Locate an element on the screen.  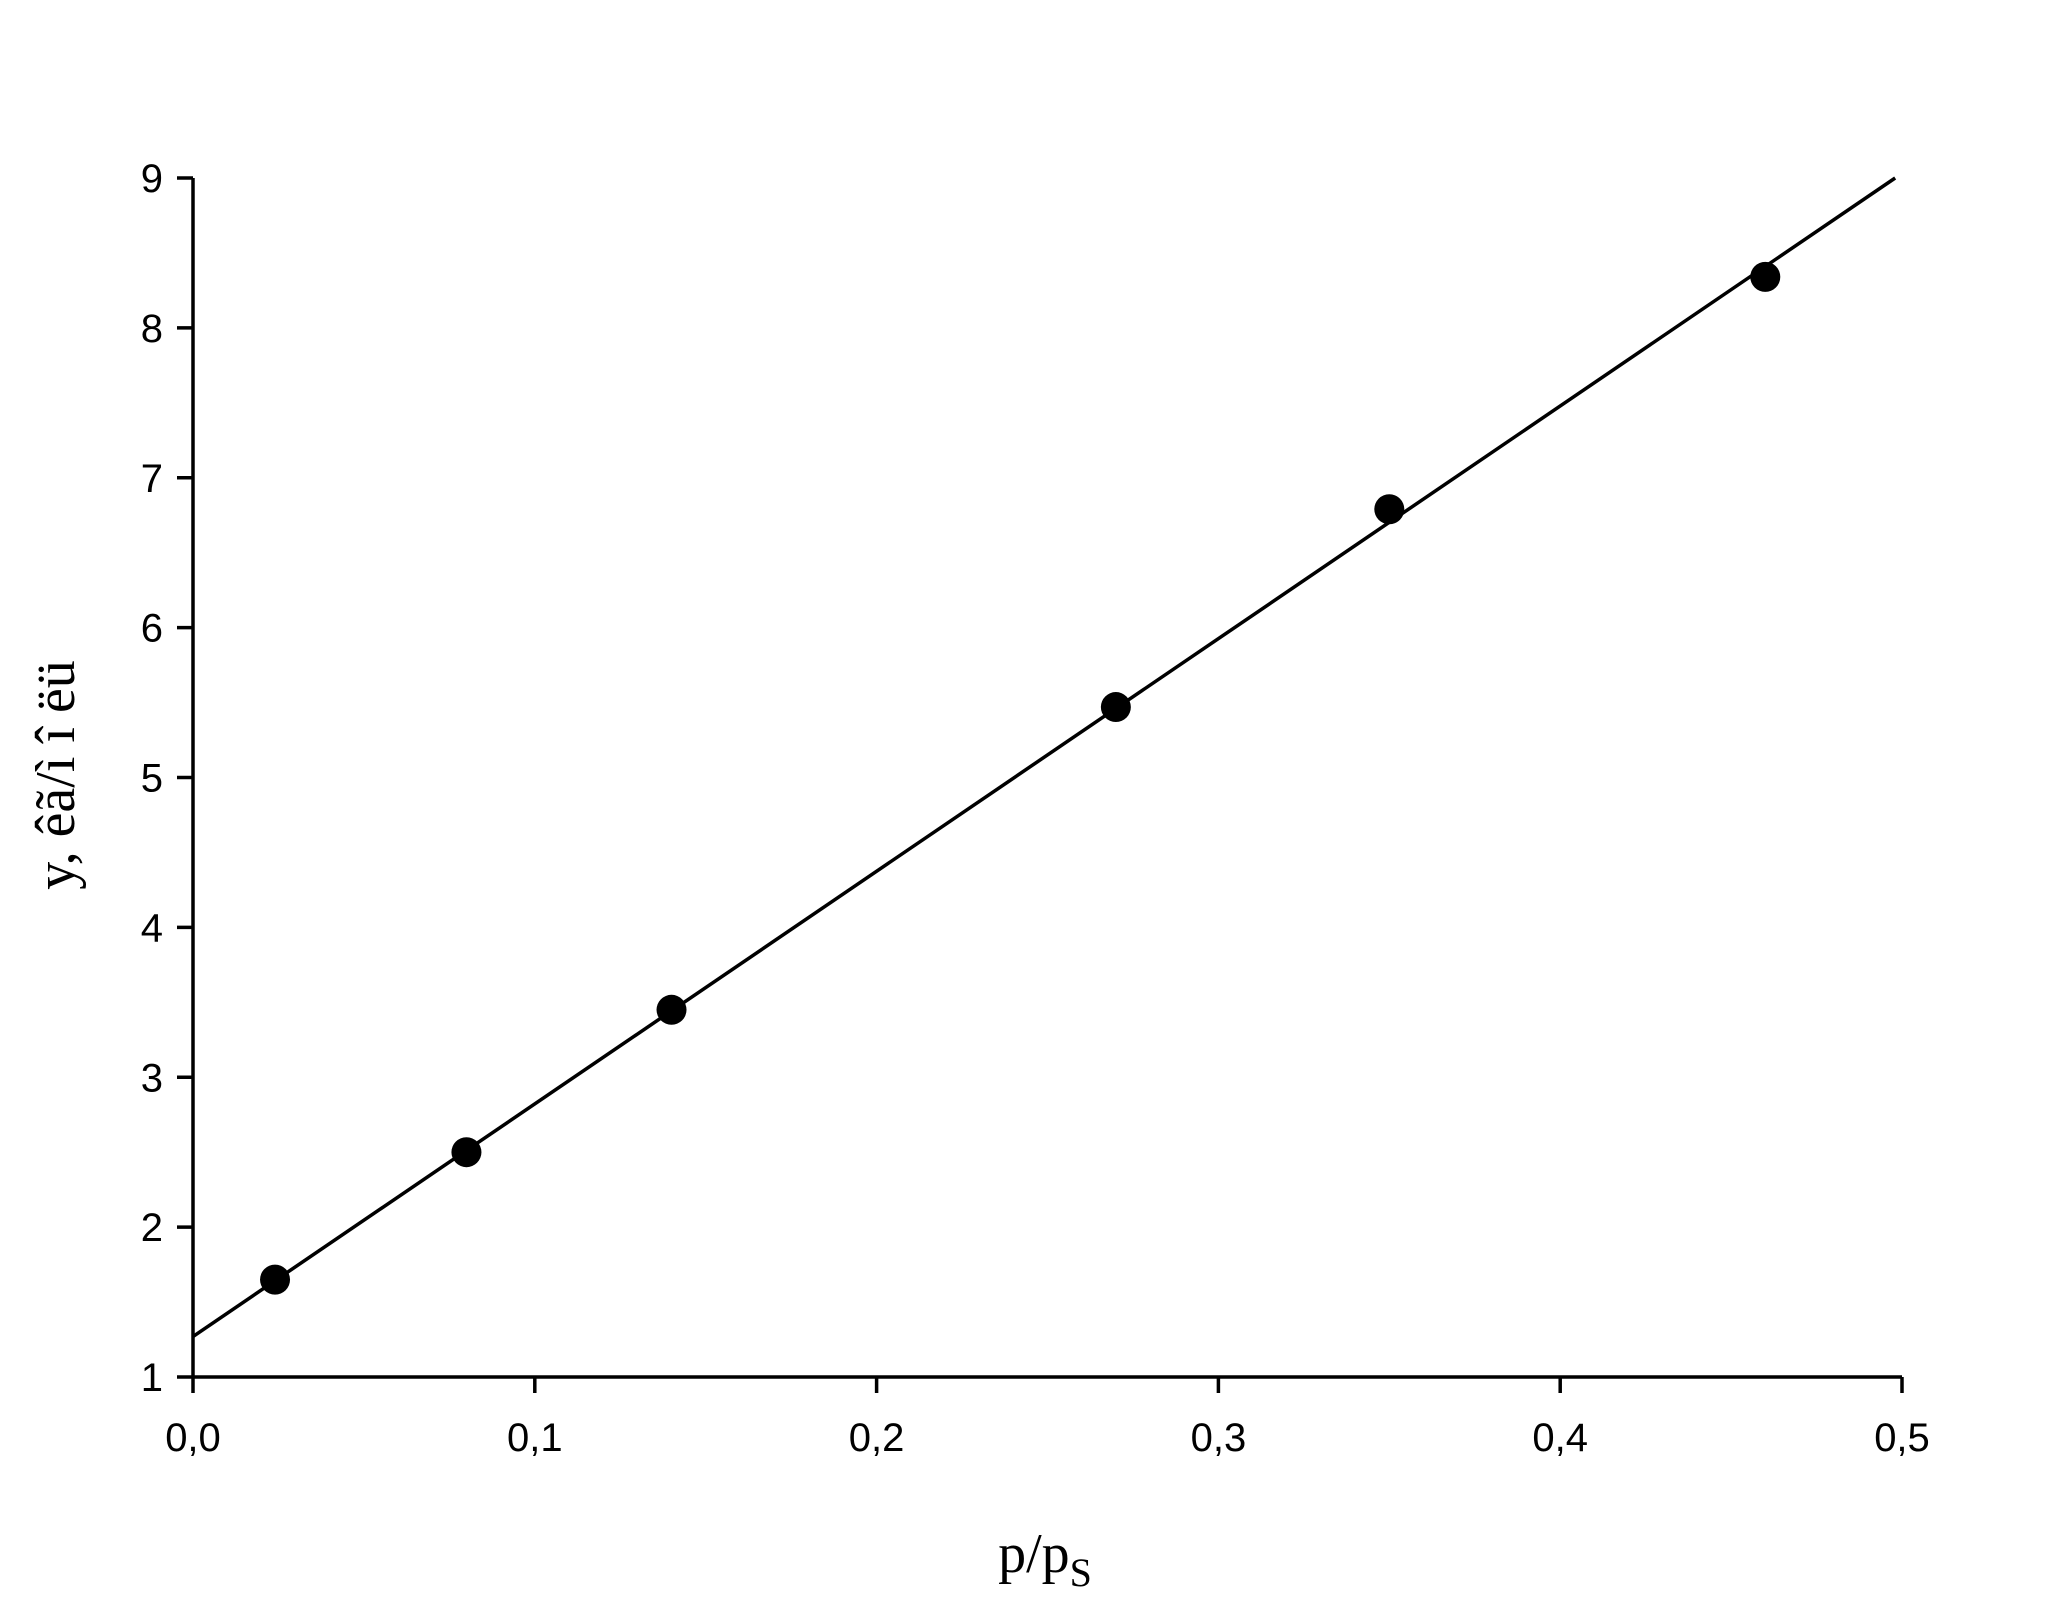
x-axis-title-subscript: S is located at coordinates (1081, 1572).